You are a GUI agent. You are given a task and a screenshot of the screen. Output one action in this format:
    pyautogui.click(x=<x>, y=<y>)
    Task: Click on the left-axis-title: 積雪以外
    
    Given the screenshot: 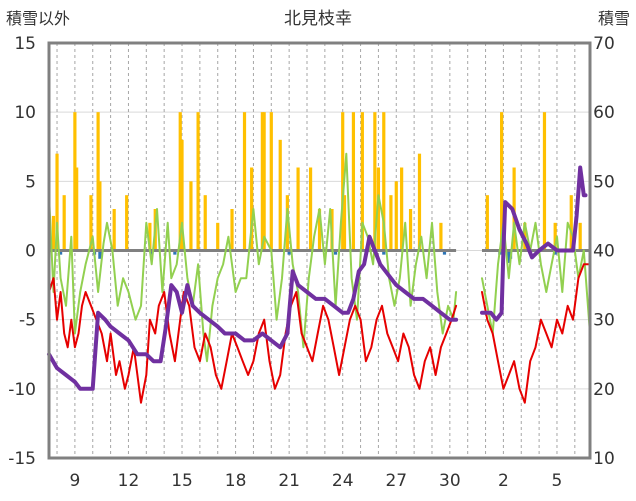 What is the action you would take?
    pyautogui.click(x=38, y=18)
    